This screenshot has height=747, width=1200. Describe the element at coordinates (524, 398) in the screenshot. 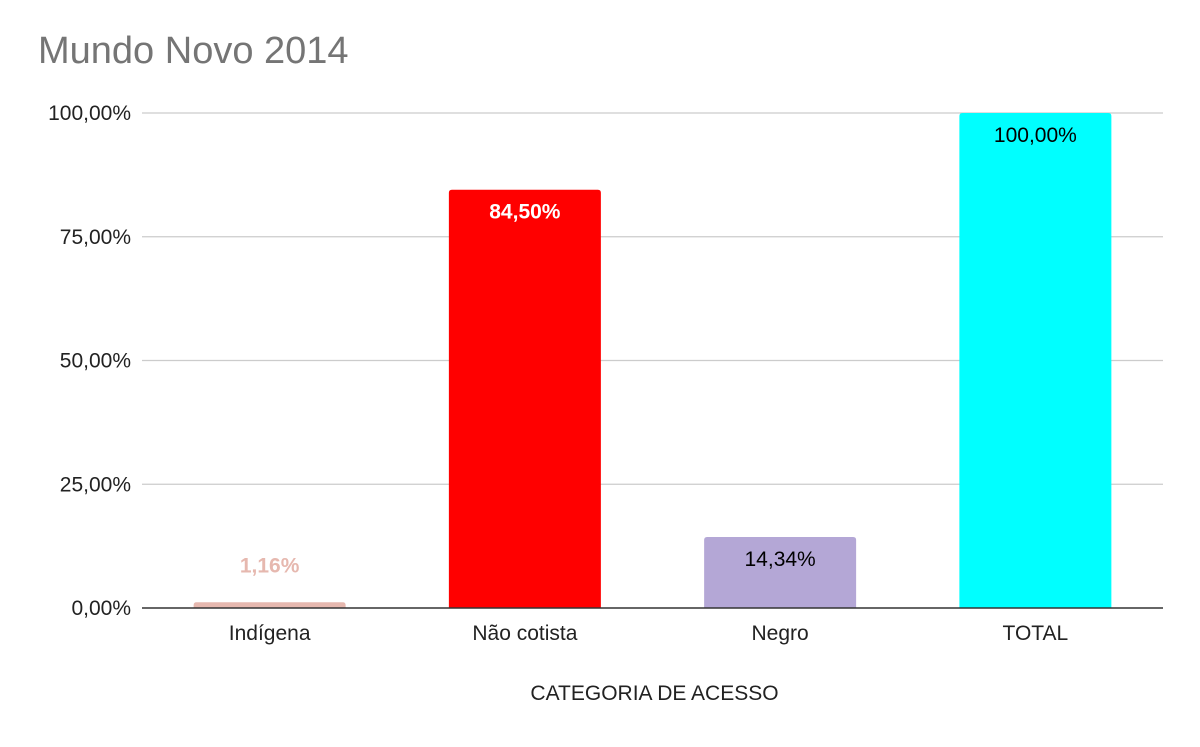

I see `bar-não-cotista` at that location.